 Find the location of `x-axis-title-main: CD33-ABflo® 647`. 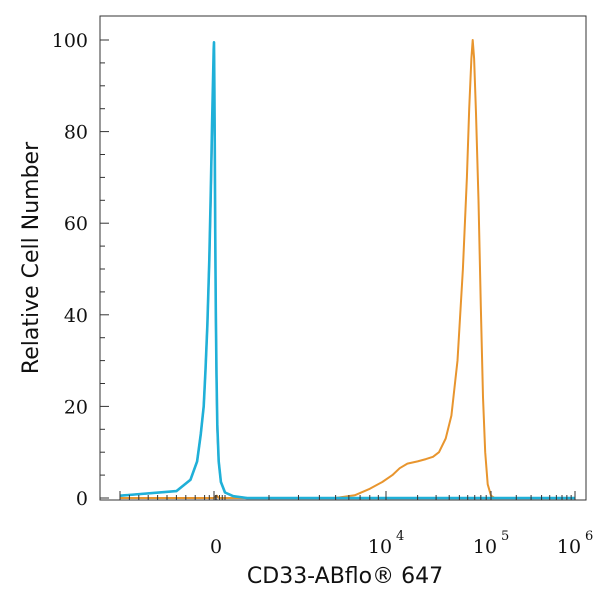

x-axis-title-main: CD33-ABflo® 647 is located at coordinates (345, 576).